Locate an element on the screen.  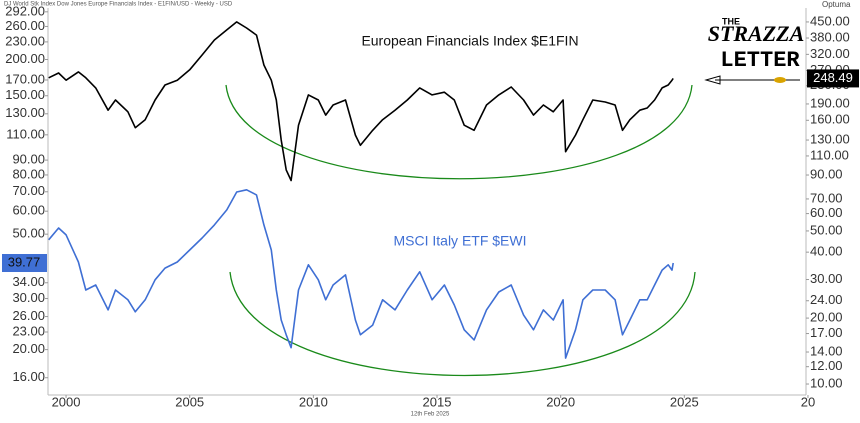
footer: 12th Feb 2025 is located at coordinates (430, 415).